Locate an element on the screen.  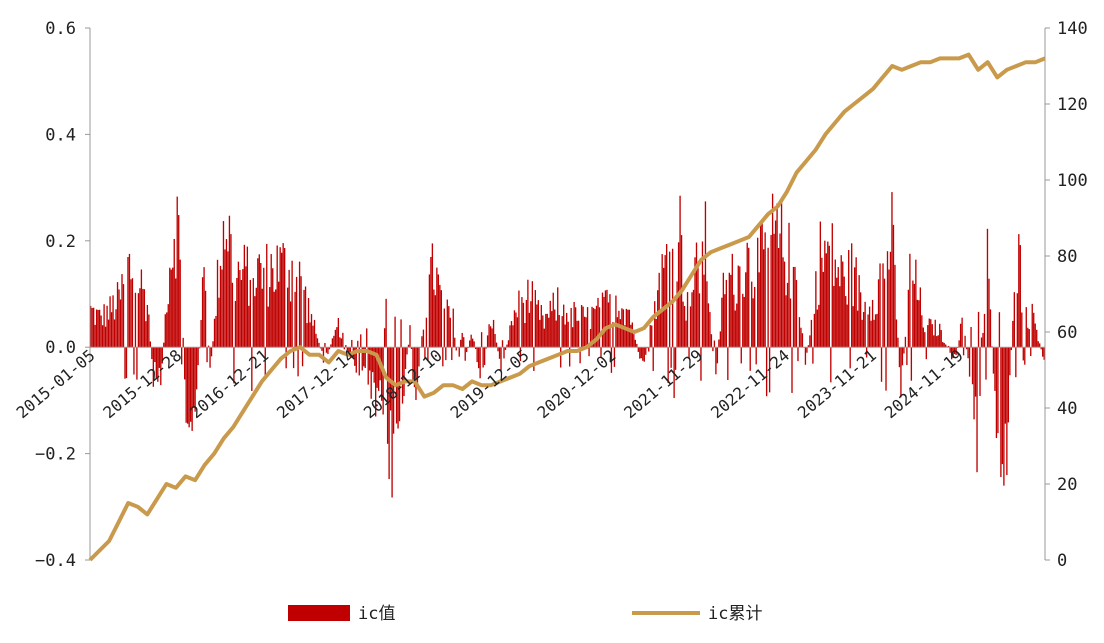
legend-label-ic: ic值 is located at coordinates (376, 614).